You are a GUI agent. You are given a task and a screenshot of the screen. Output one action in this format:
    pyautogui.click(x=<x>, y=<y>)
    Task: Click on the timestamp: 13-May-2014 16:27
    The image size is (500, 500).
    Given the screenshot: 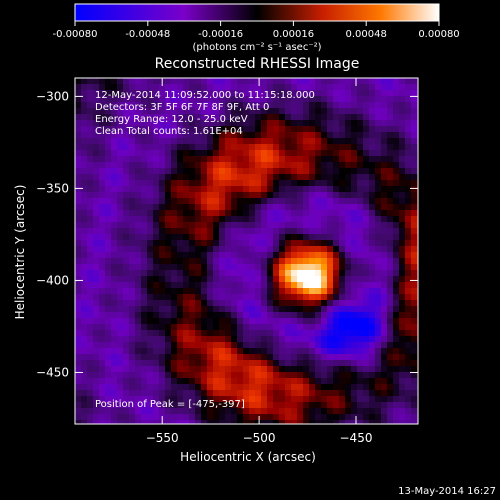 What is the action you would take?
    pyautogui.click(x=447, y=491)
    